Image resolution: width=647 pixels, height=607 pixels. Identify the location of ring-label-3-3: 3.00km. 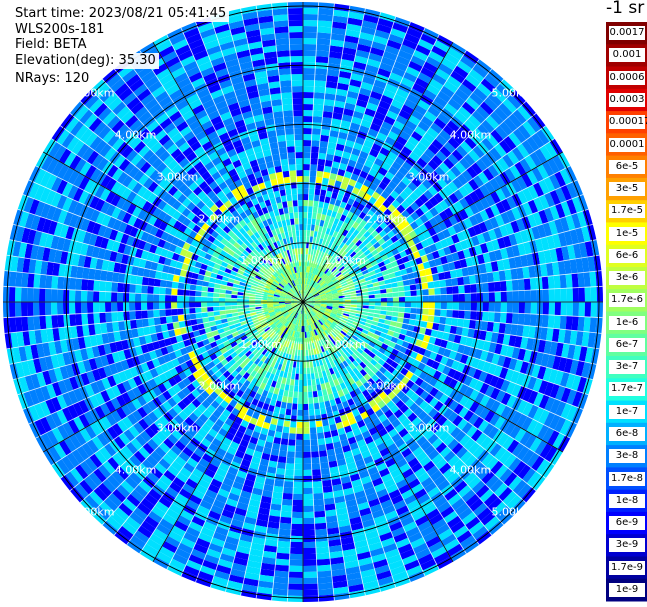
(178, 428).